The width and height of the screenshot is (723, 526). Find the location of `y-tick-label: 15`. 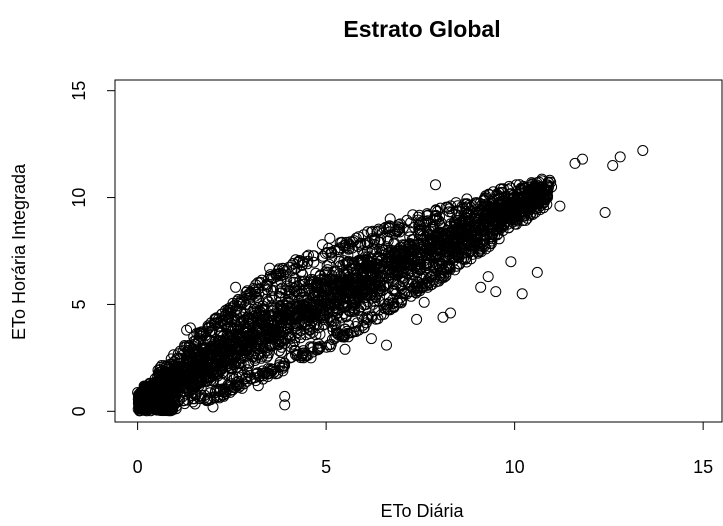

y-tick-label: 15 is located at coordinates (79, 91).